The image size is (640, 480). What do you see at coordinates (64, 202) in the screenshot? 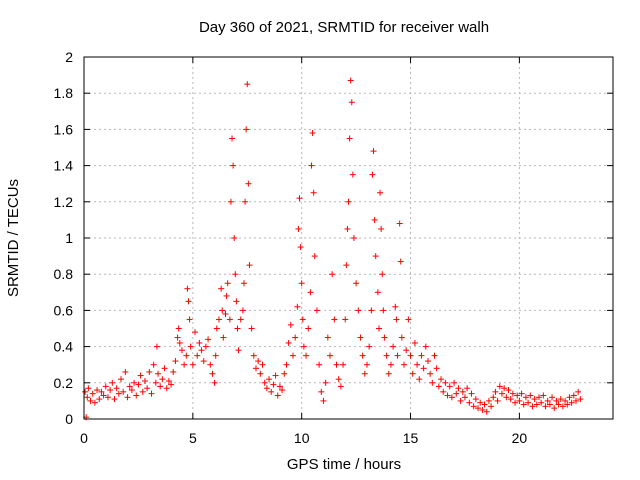
I see `y-tick-label: 1.2` at bounding box center [64, 202].